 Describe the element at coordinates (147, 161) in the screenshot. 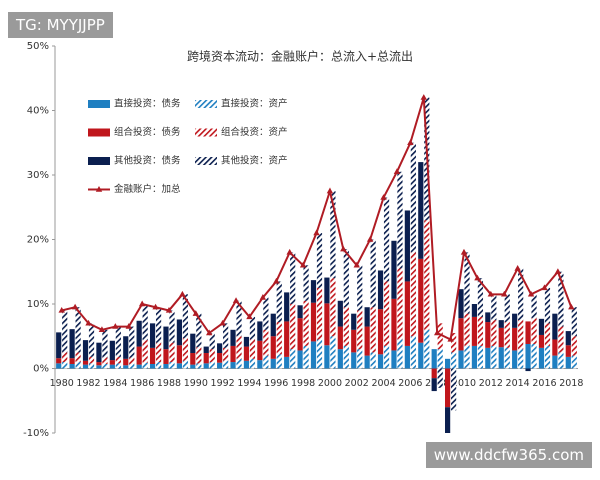

I see `legend-label: 其他投资：债务` at that location.